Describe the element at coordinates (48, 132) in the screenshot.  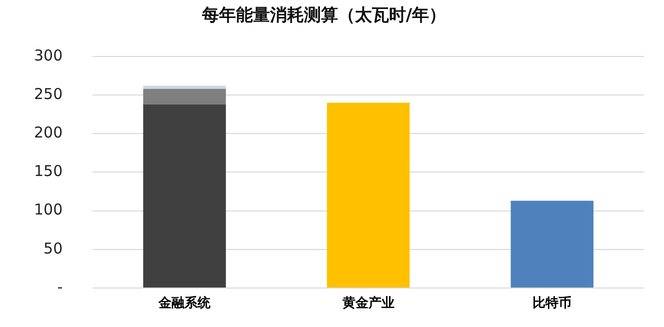
I see `y-tick-label: 200` at that location.